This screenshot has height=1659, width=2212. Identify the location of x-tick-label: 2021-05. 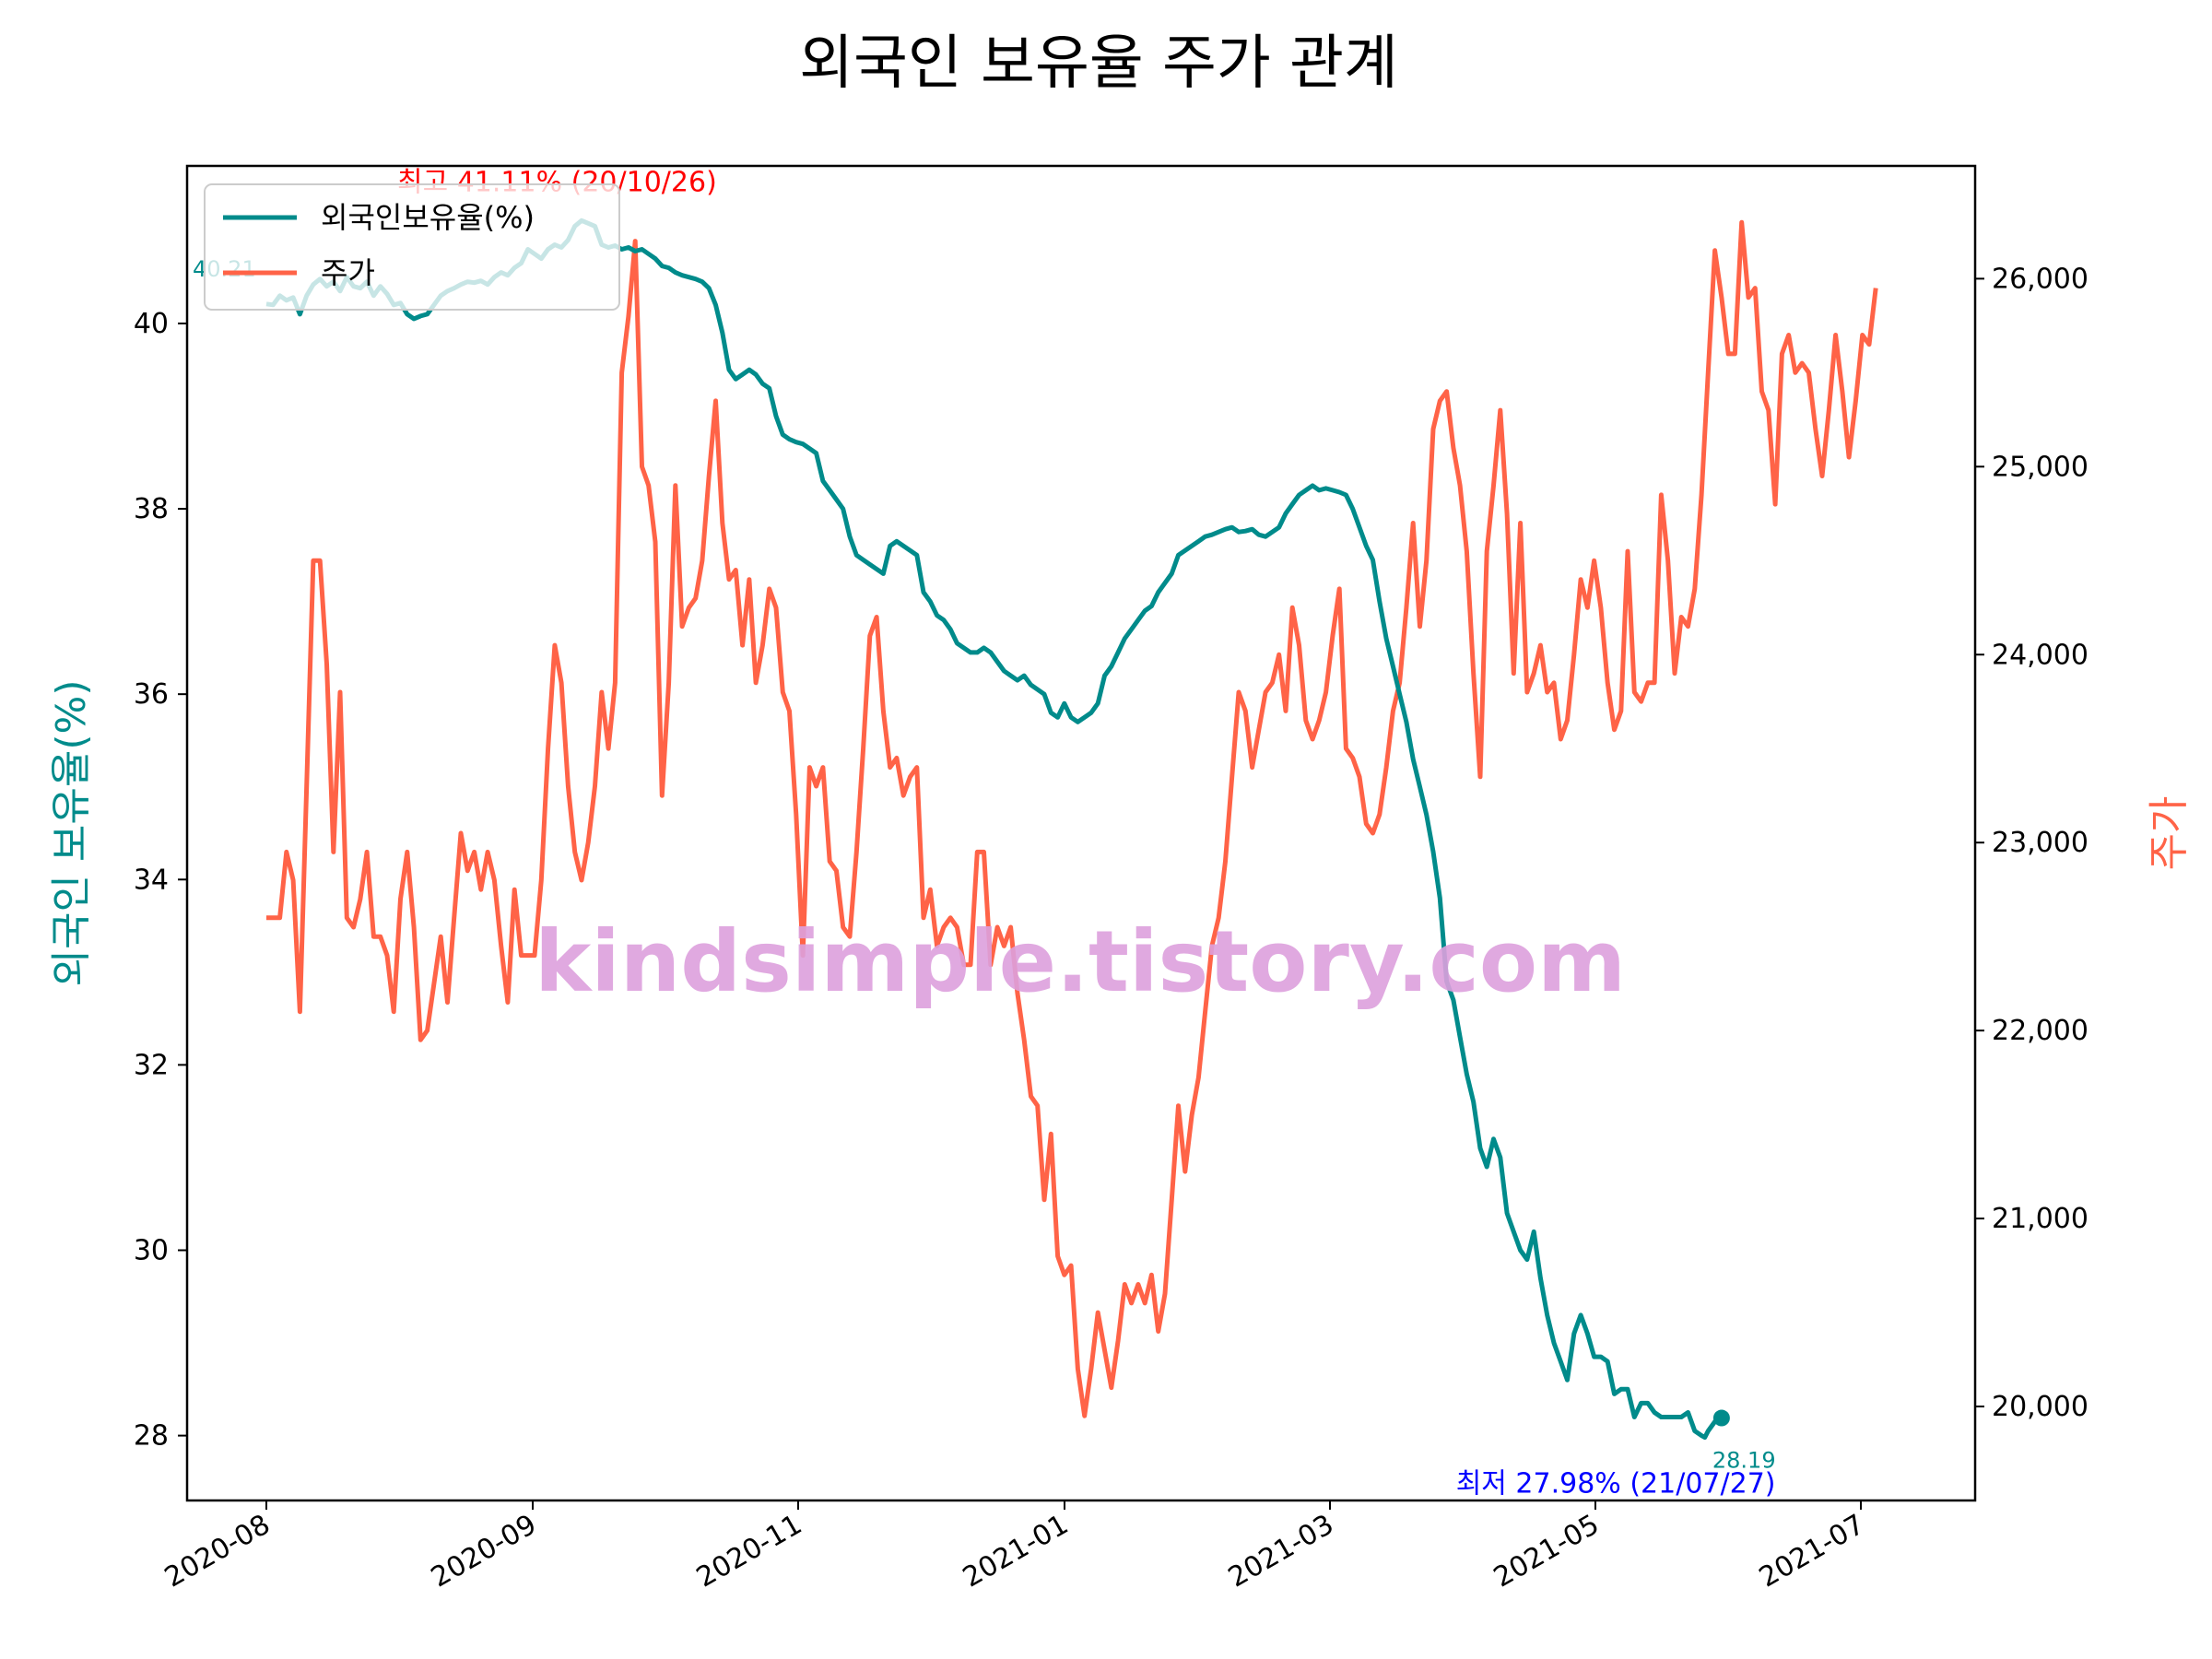
(1546, 1551).